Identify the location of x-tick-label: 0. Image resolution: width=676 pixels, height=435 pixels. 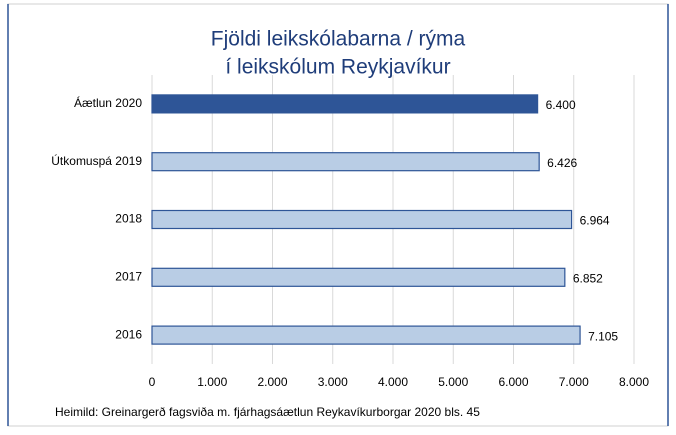
(152, 382).